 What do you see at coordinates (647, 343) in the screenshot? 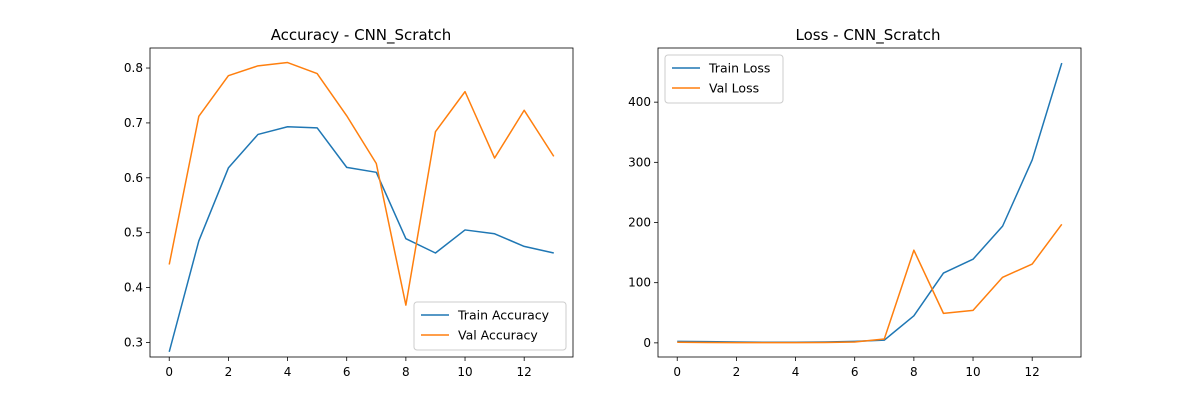
I see `y-tick-label: 0` at bounding box center [647, 343].